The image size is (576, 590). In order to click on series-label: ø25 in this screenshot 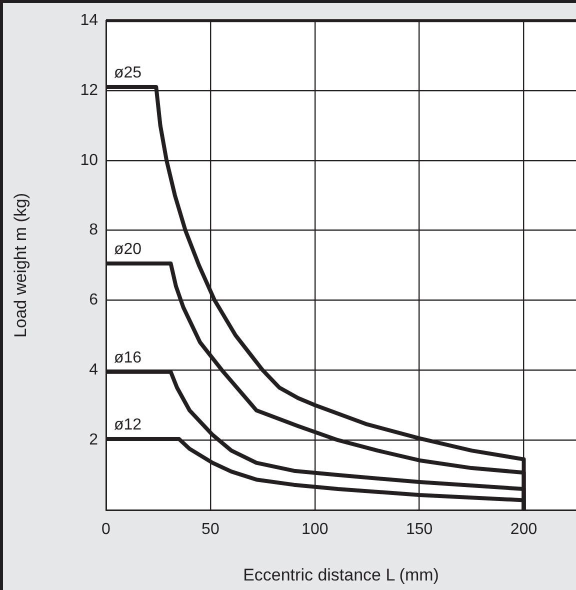, I will do `click(128, 73)`.